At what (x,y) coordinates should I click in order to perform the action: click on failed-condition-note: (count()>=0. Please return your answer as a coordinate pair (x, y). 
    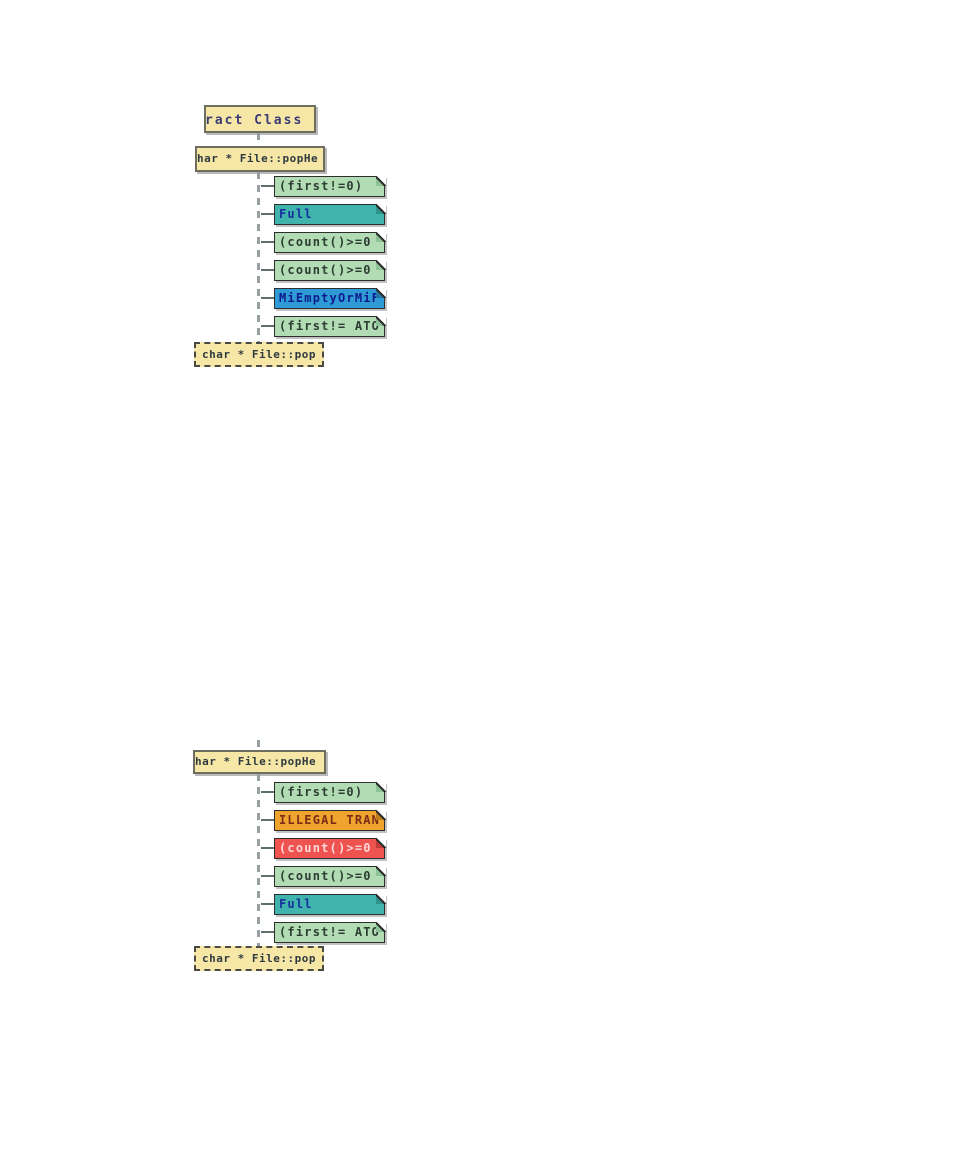
    Looking at the image, I should click on (330, 848).